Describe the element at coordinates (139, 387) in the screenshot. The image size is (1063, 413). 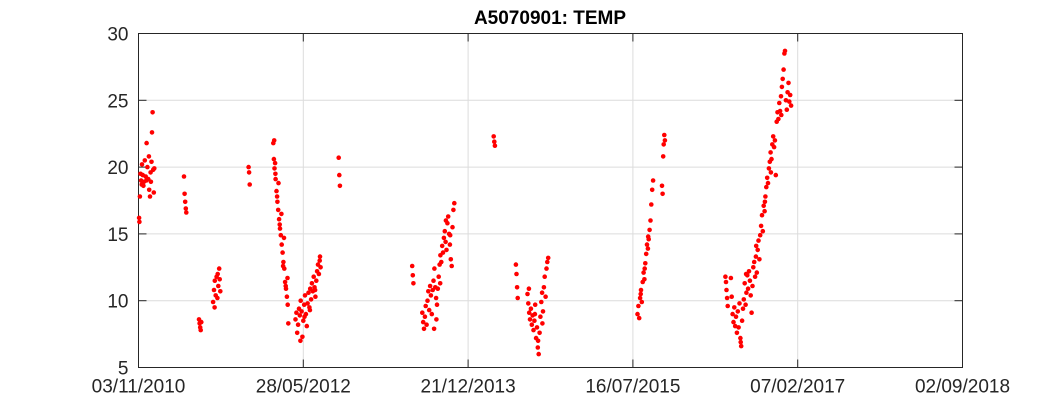
I see `x-tick-label: 03/11/2010` at that location.